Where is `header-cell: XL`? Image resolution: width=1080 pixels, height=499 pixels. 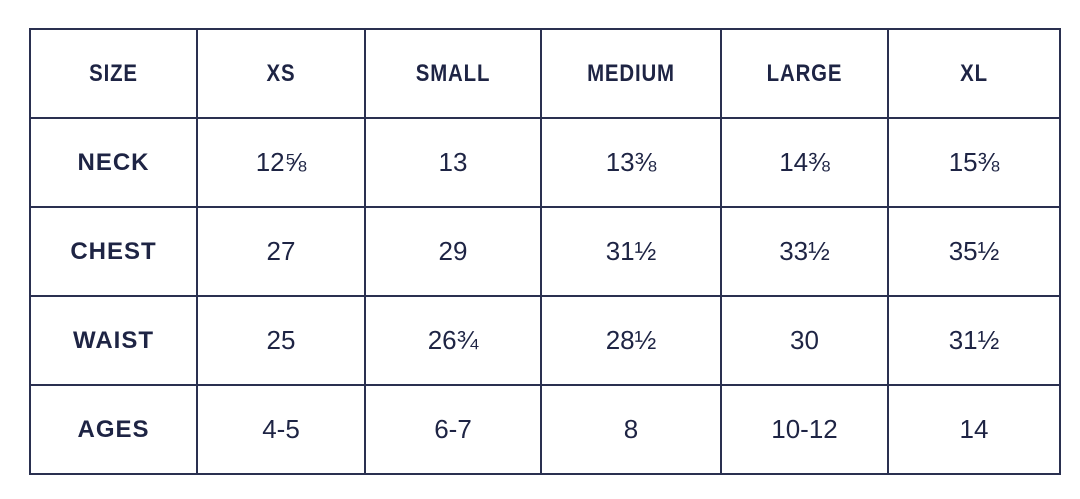 header-cell: XL is located at coordinates (974, 73).